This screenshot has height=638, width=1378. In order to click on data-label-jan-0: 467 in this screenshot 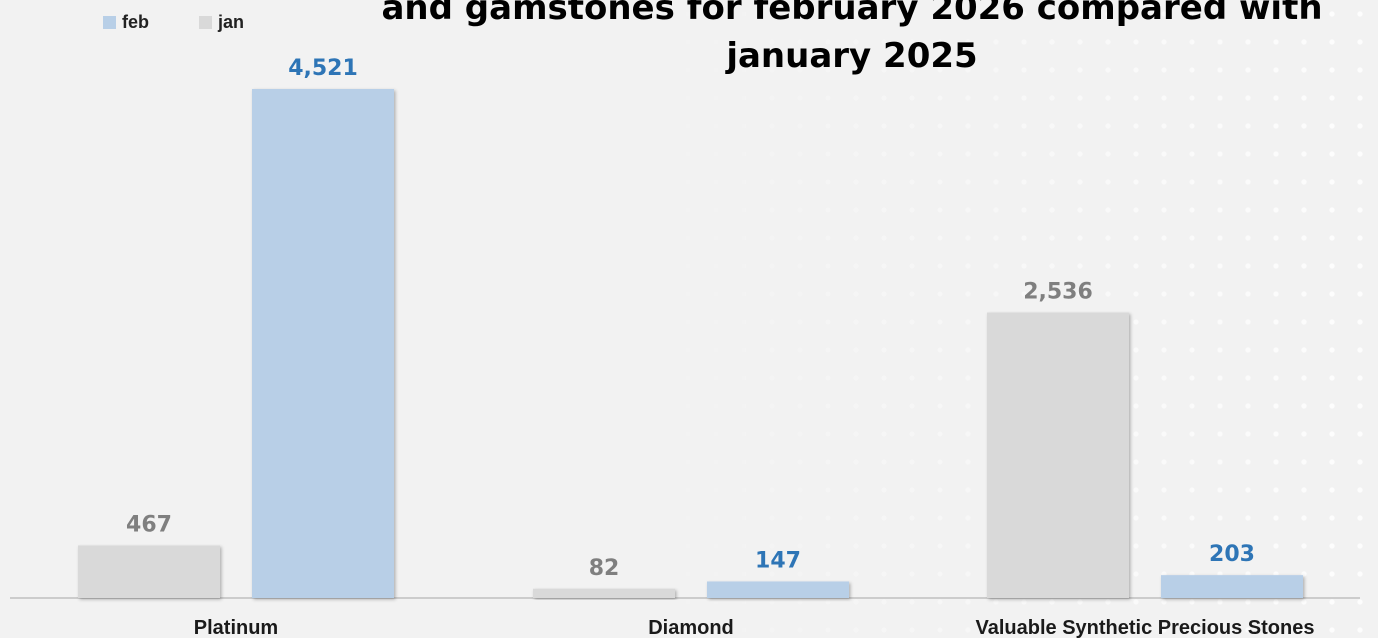, I will do `click(149, 524)`.